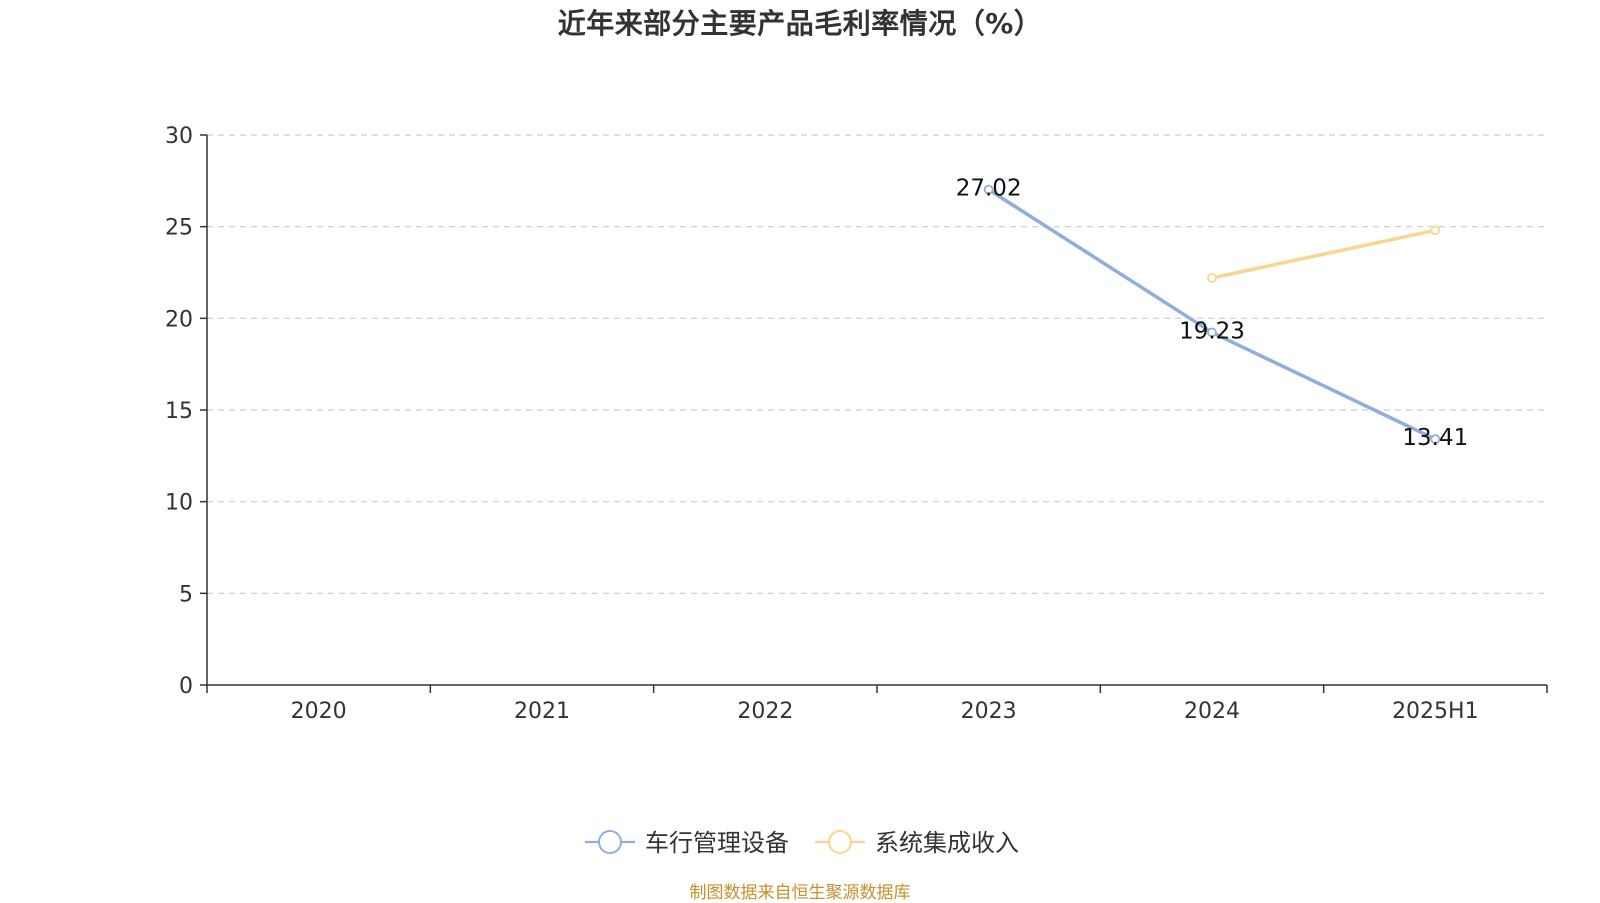  I want to click on legend-item-0: 车行管理设备, so click(687, 843).